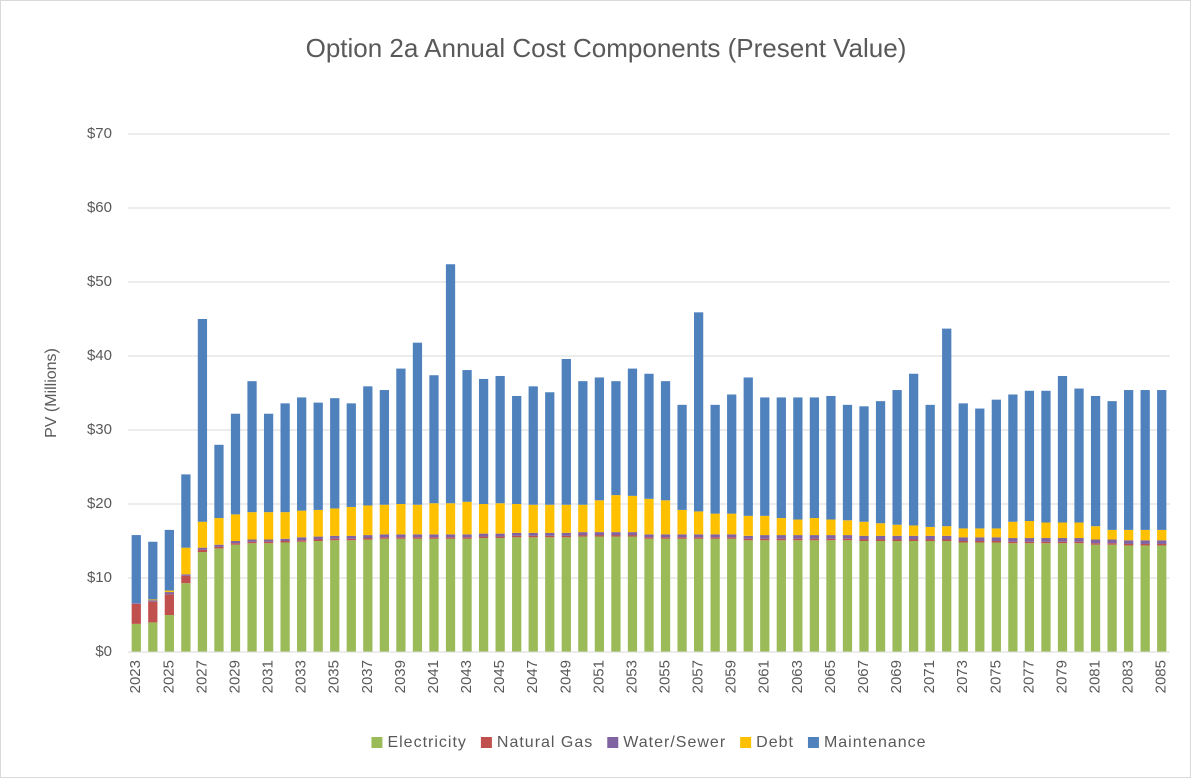 This screenshot has height=778, width=1191. I want to click on x-tick-label: 2041, so click(433, 676).